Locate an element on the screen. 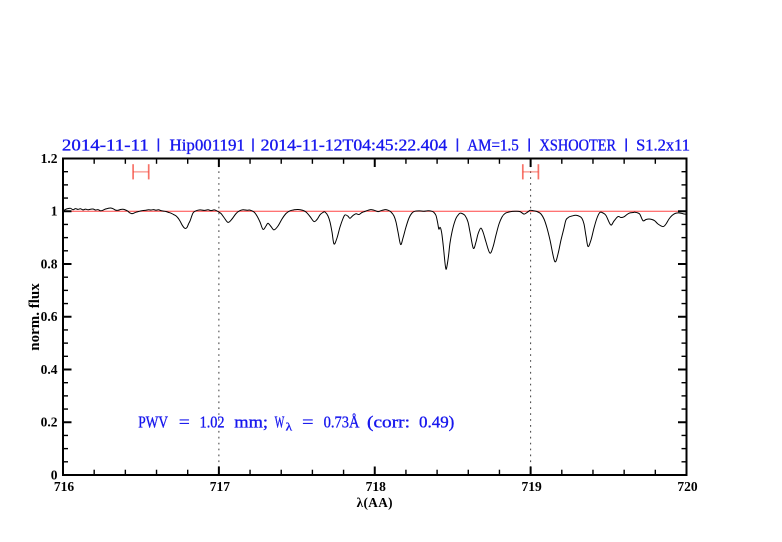 Image resolution: width=782 pixels, height=542 pixels. svg-text: λ is located at coordinates (289, 426).